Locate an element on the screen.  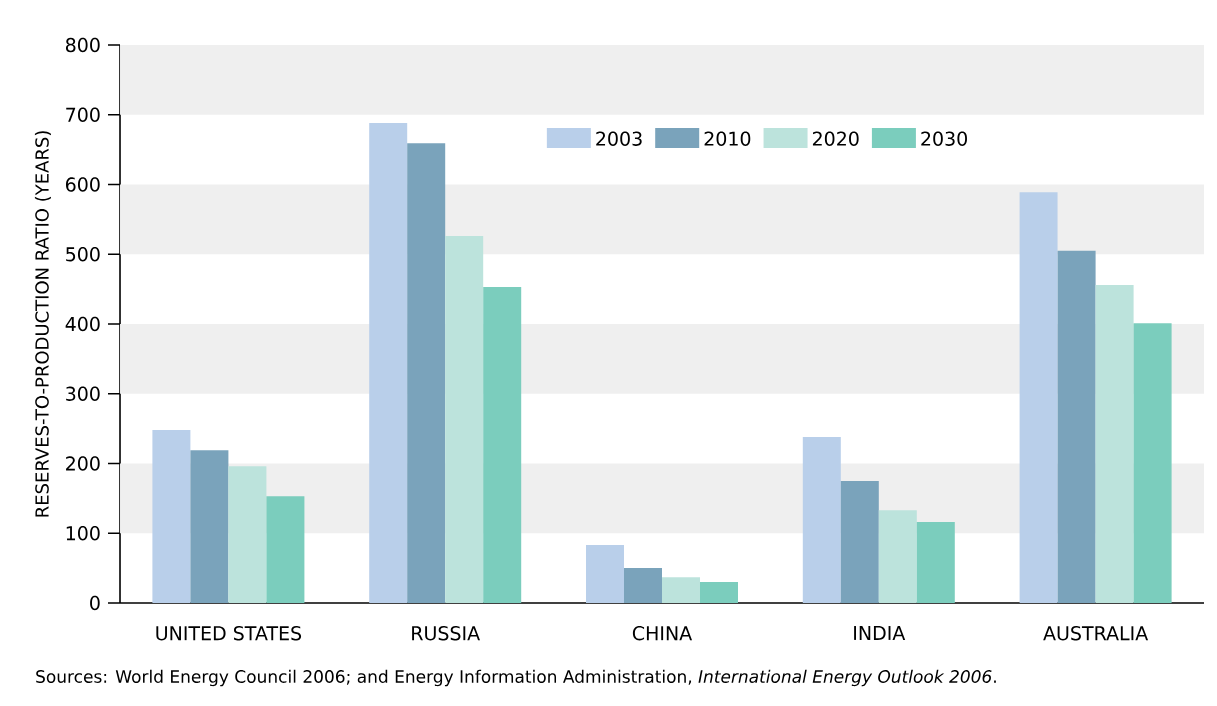
y-tick-label: 100 is located at coordinates (83, 533).